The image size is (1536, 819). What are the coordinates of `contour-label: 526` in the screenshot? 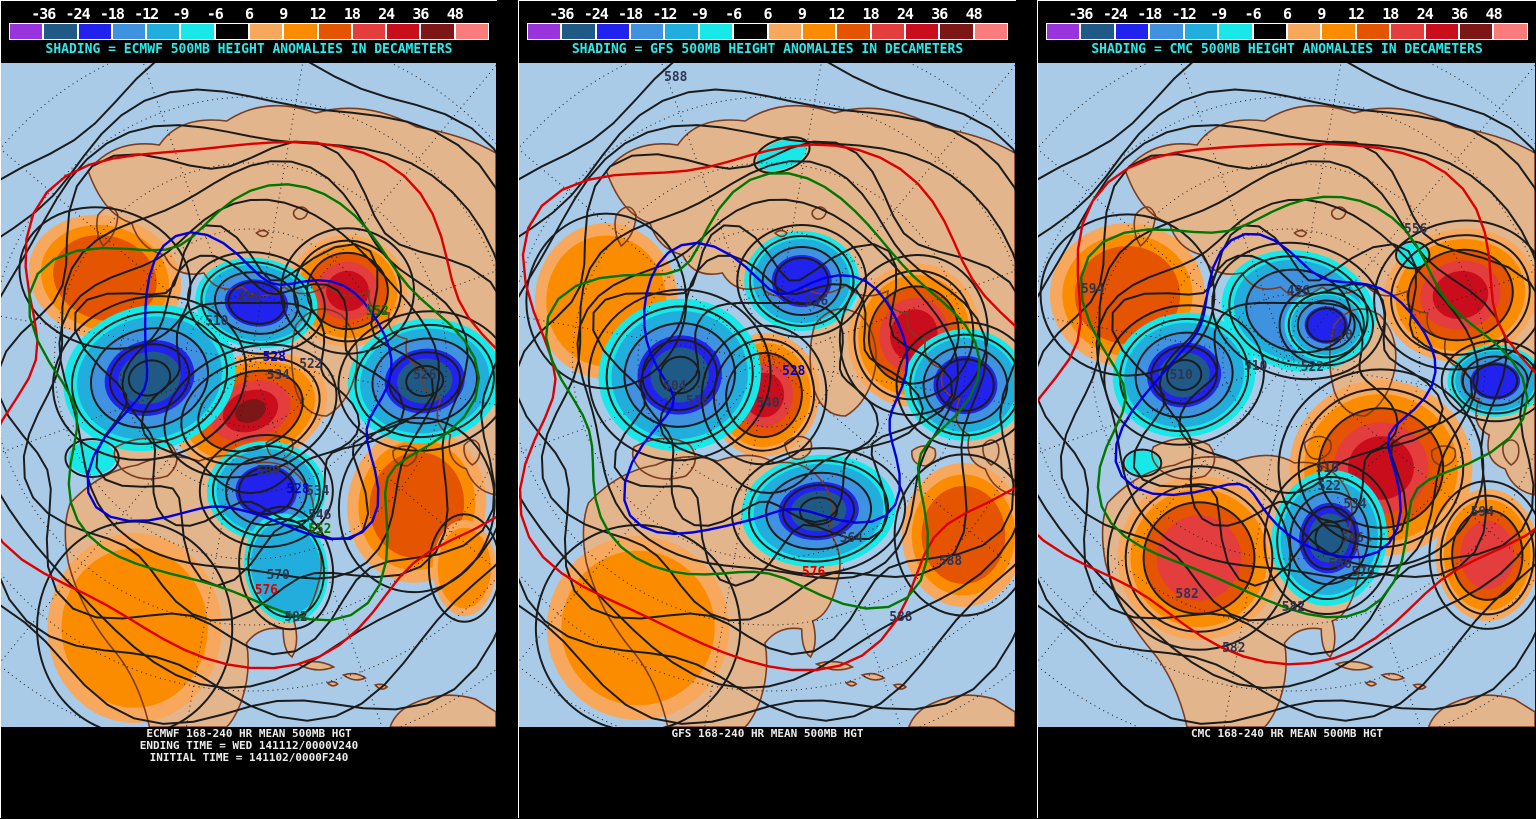 It's located at (424, 375).